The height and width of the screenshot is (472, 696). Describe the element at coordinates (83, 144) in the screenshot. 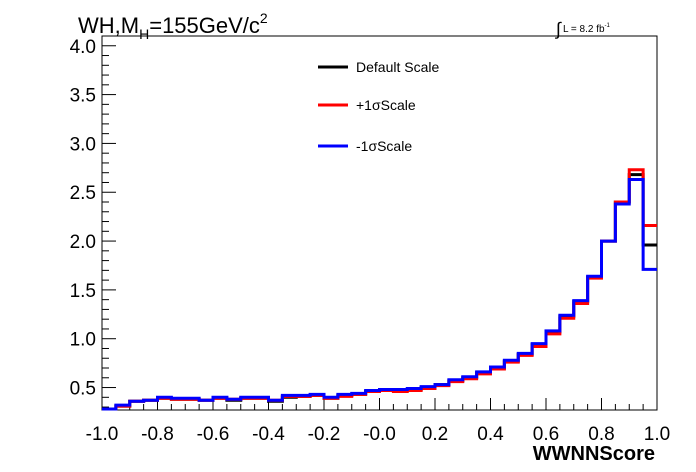

I see `y-tick-label: 3.0` at that location.